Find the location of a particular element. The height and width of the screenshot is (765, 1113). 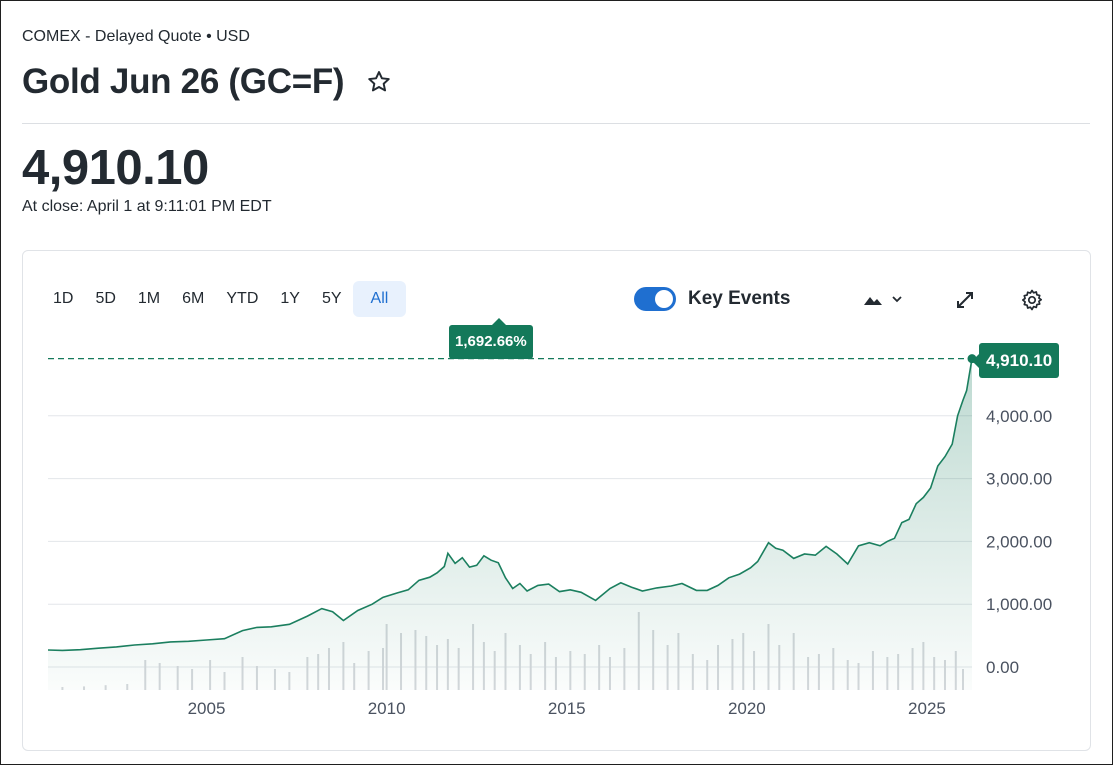

toggle-switch is located at coordinates (655, 299).